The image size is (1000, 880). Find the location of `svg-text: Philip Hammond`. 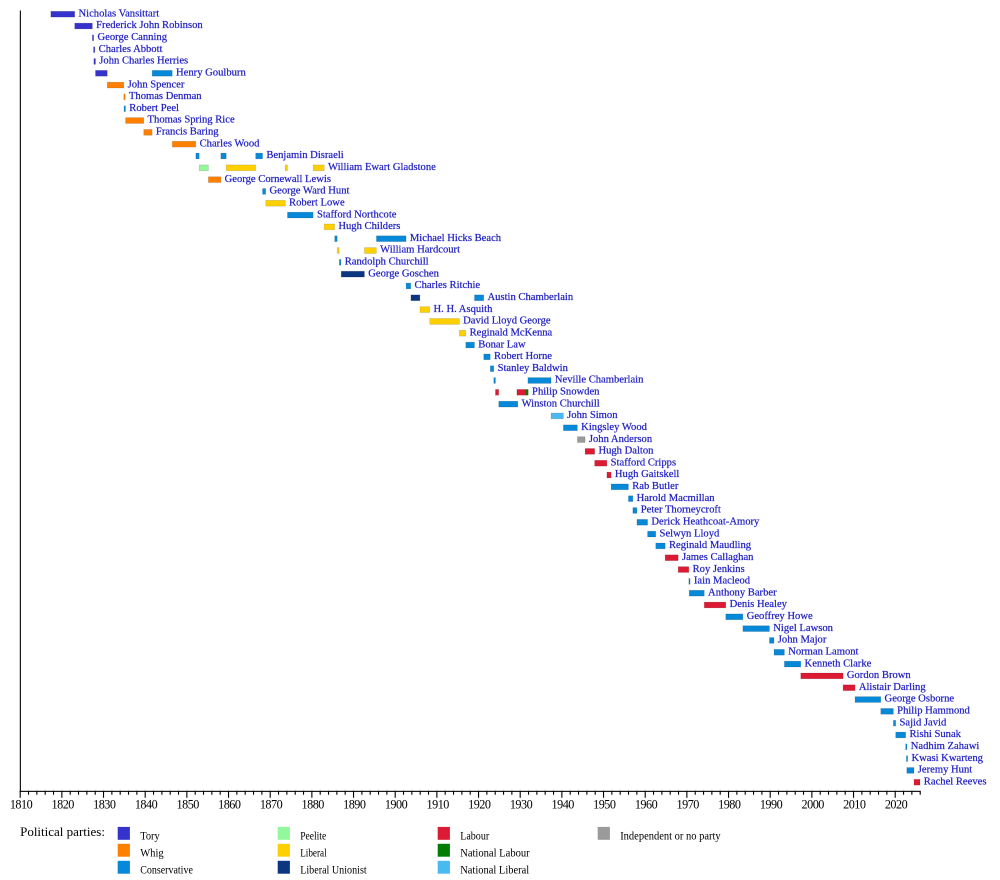

svg-text: Philip Hammond is located at coordinates (933, 711).